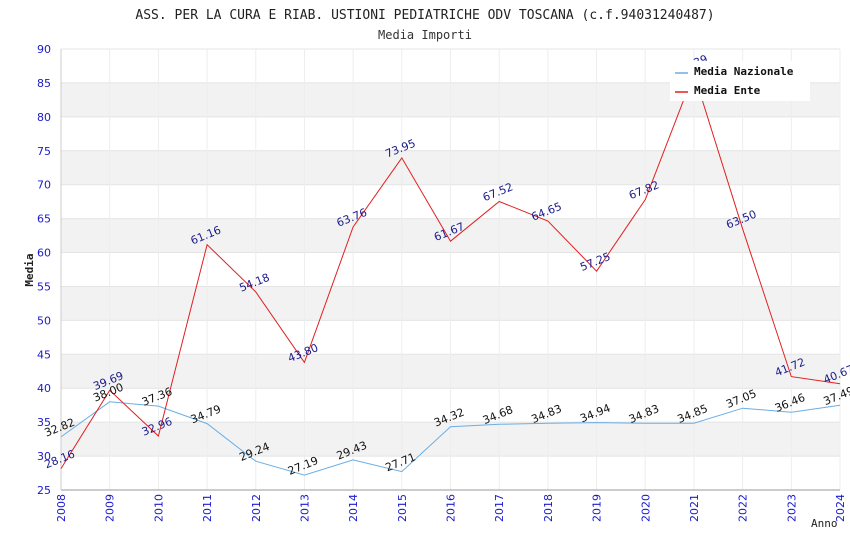  What do you see at coordinates (44, 456) in the screenshot?
I see `y-tick-label: 30` at bounding box center [44, 456].